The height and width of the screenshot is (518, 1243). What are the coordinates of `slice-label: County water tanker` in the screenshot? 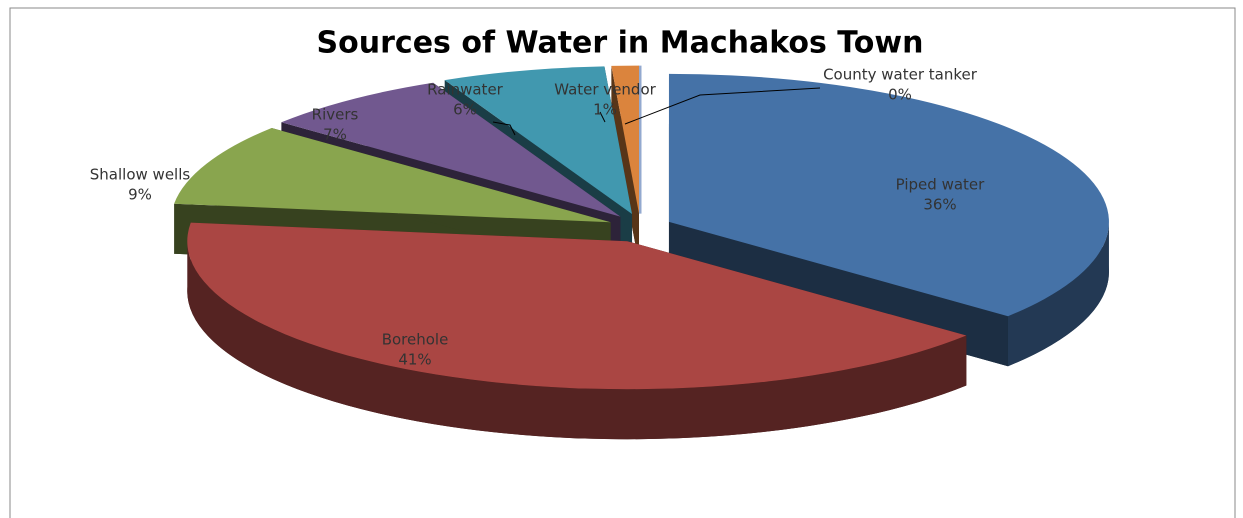 It's located at (900, 75).